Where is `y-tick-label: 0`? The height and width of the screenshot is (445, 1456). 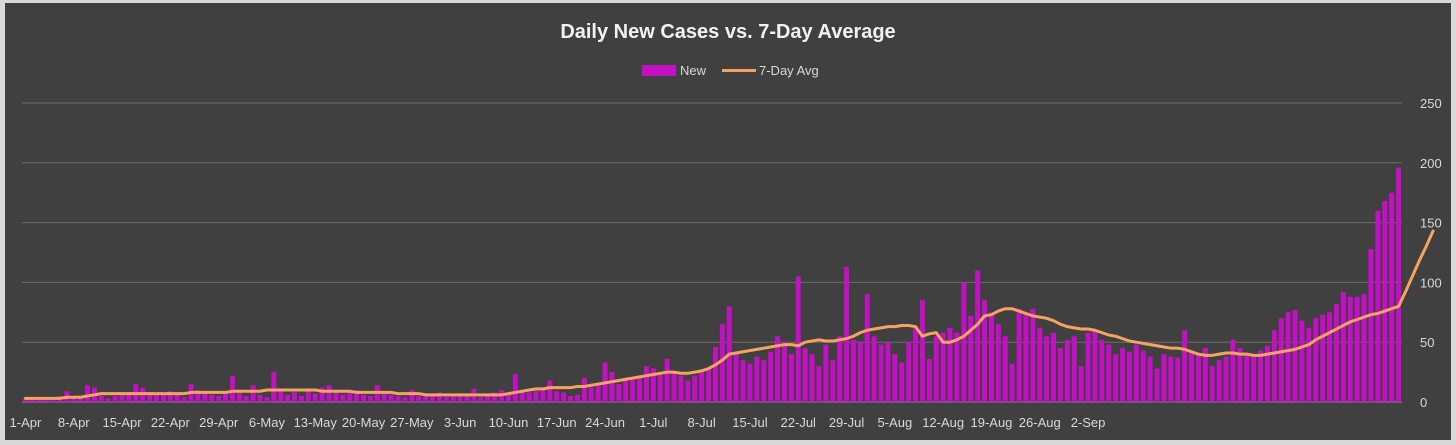 y-tick-label: 0 is located at coordinates (1423, 402).